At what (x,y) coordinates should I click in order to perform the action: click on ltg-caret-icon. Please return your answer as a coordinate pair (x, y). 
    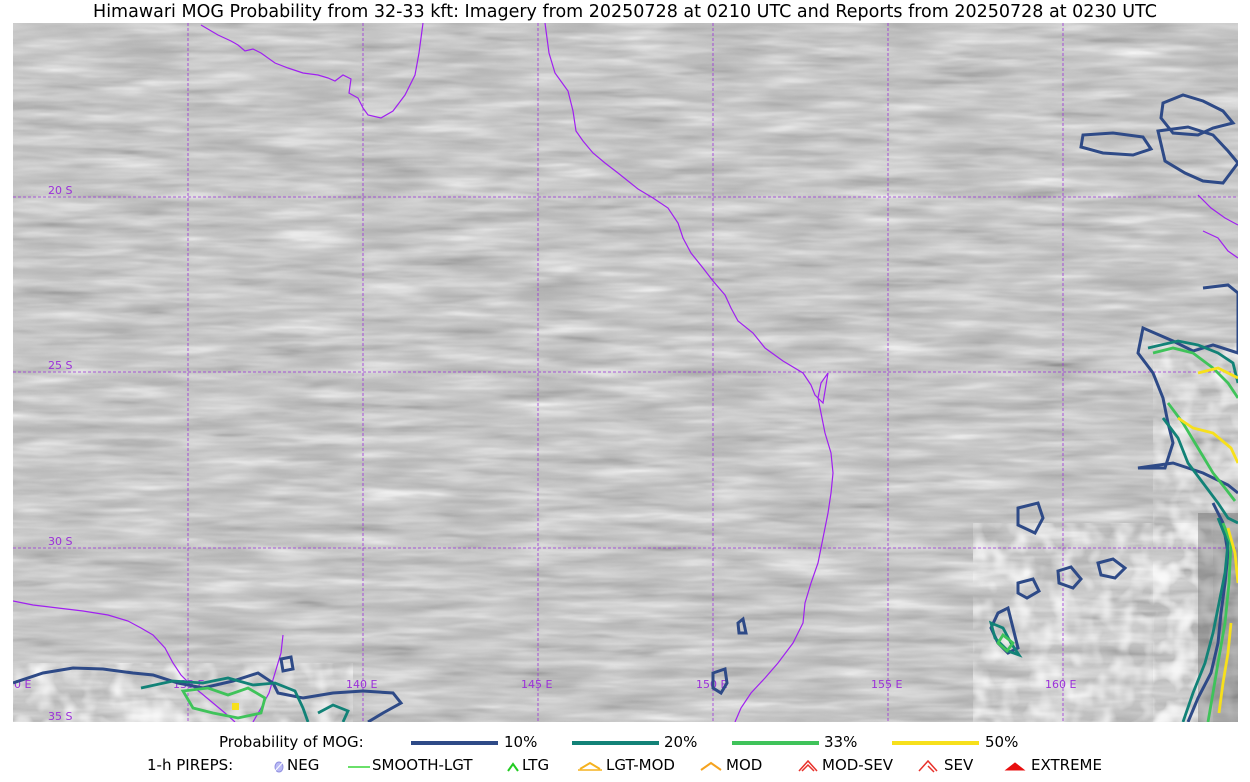
    Looking at the image, I should click on (513, 767).